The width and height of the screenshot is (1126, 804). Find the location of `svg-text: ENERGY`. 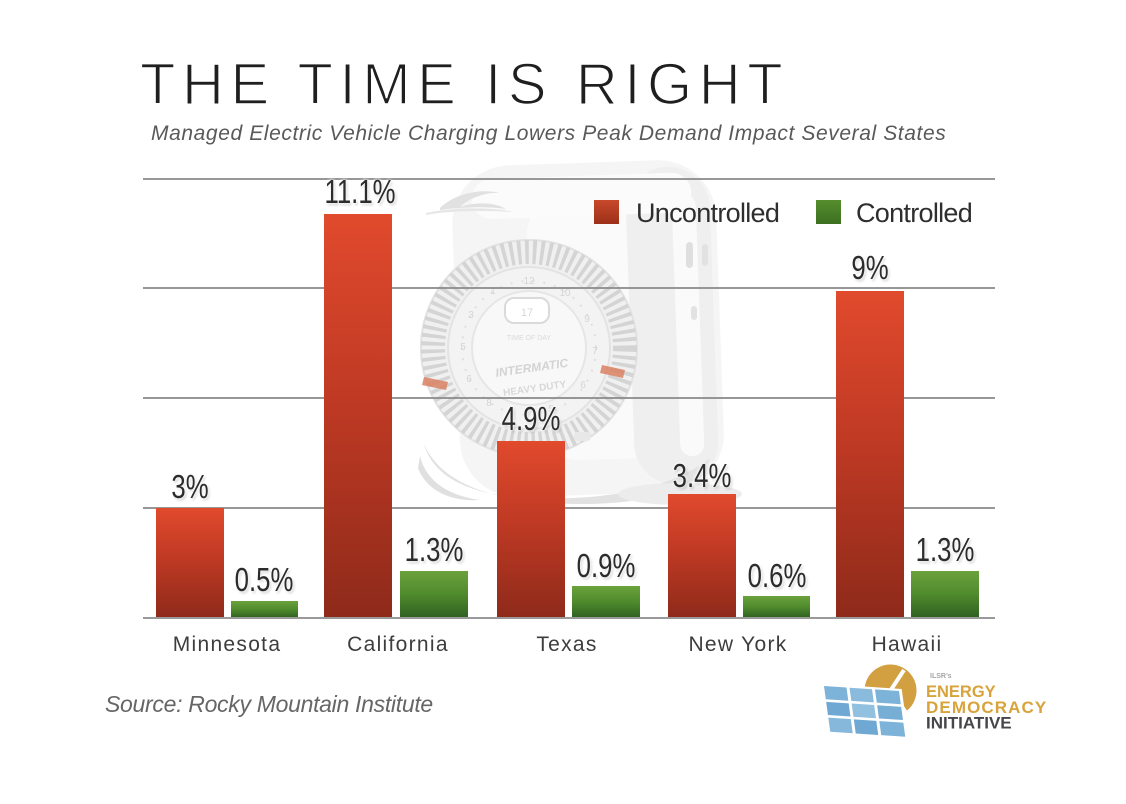

svg-text: ENERGY is located at coordinates (961, 692).